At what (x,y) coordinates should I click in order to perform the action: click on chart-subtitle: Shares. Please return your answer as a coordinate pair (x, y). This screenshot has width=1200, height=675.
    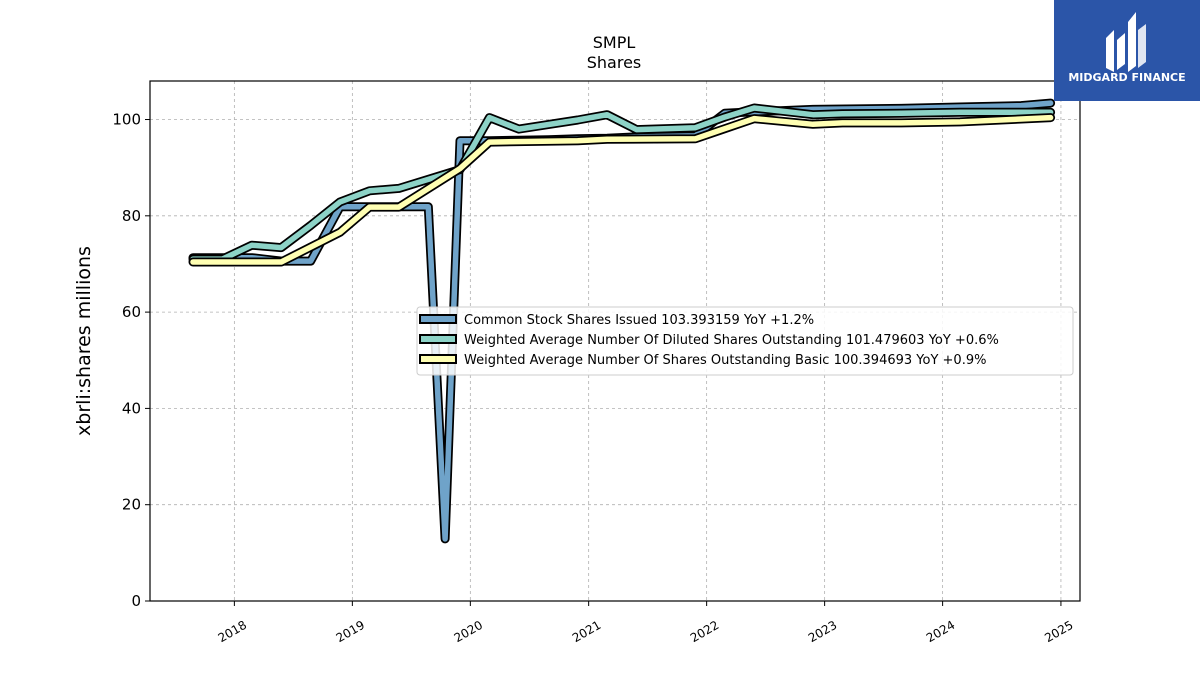
    Looking at the image, I should click on (614, 62).